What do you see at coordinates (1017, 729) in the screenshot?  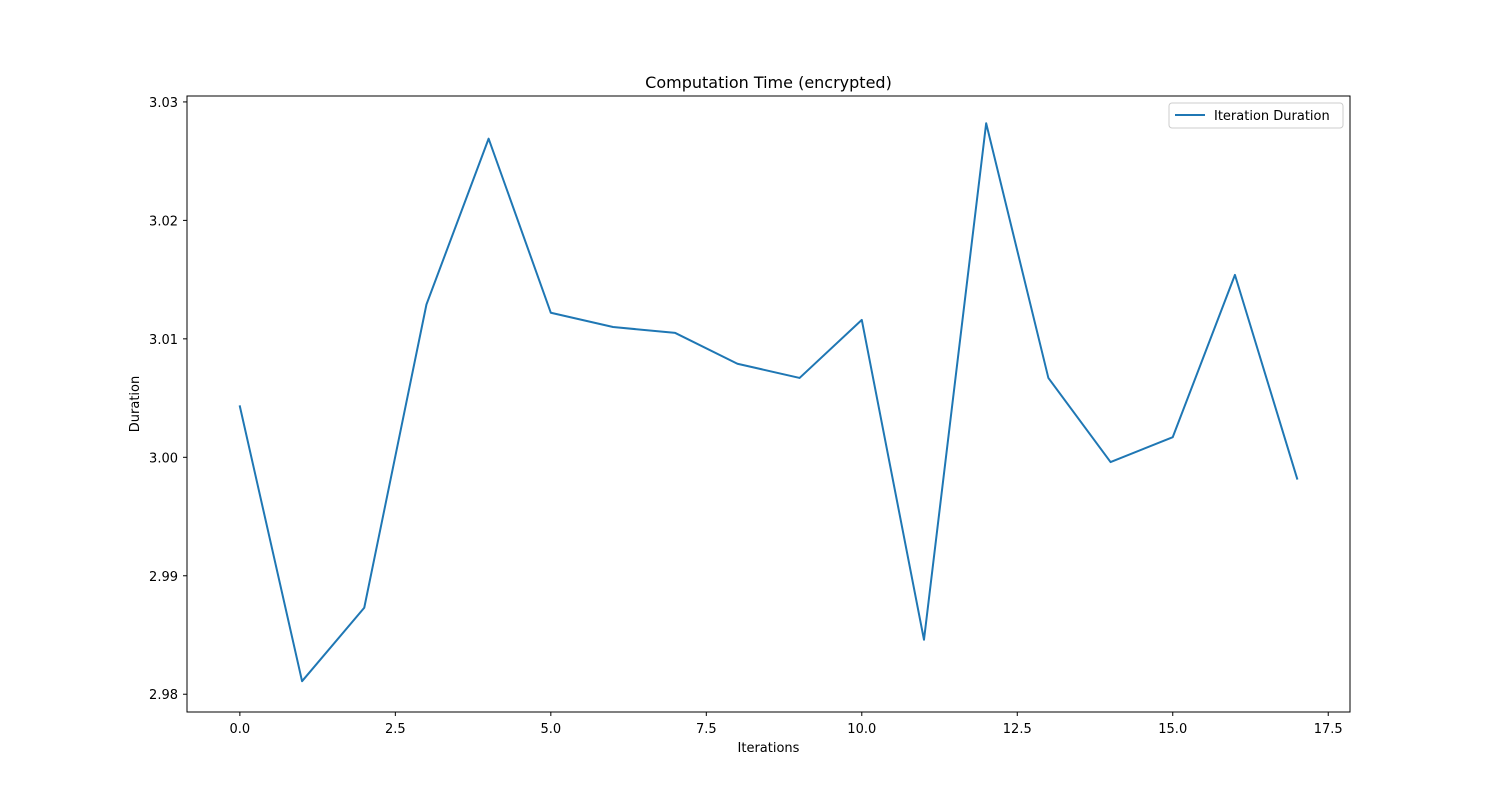 I see `x-tick-label: 12.5` at bounding box center [1017, 729].